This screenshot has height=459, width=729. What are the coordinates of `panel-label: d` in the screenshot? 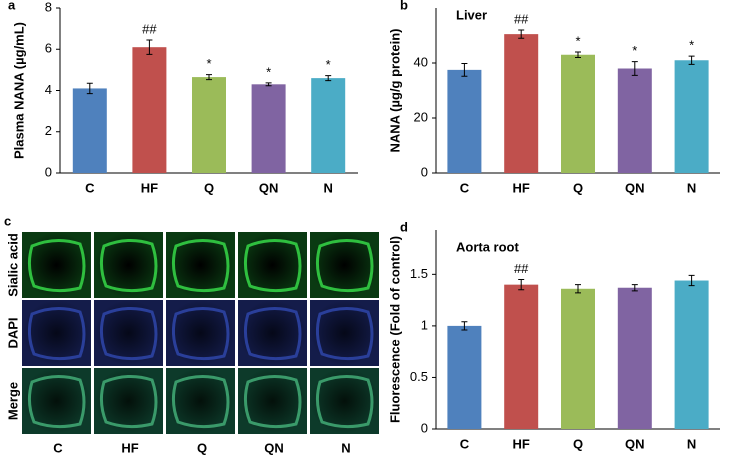 It's located at (404, 226).